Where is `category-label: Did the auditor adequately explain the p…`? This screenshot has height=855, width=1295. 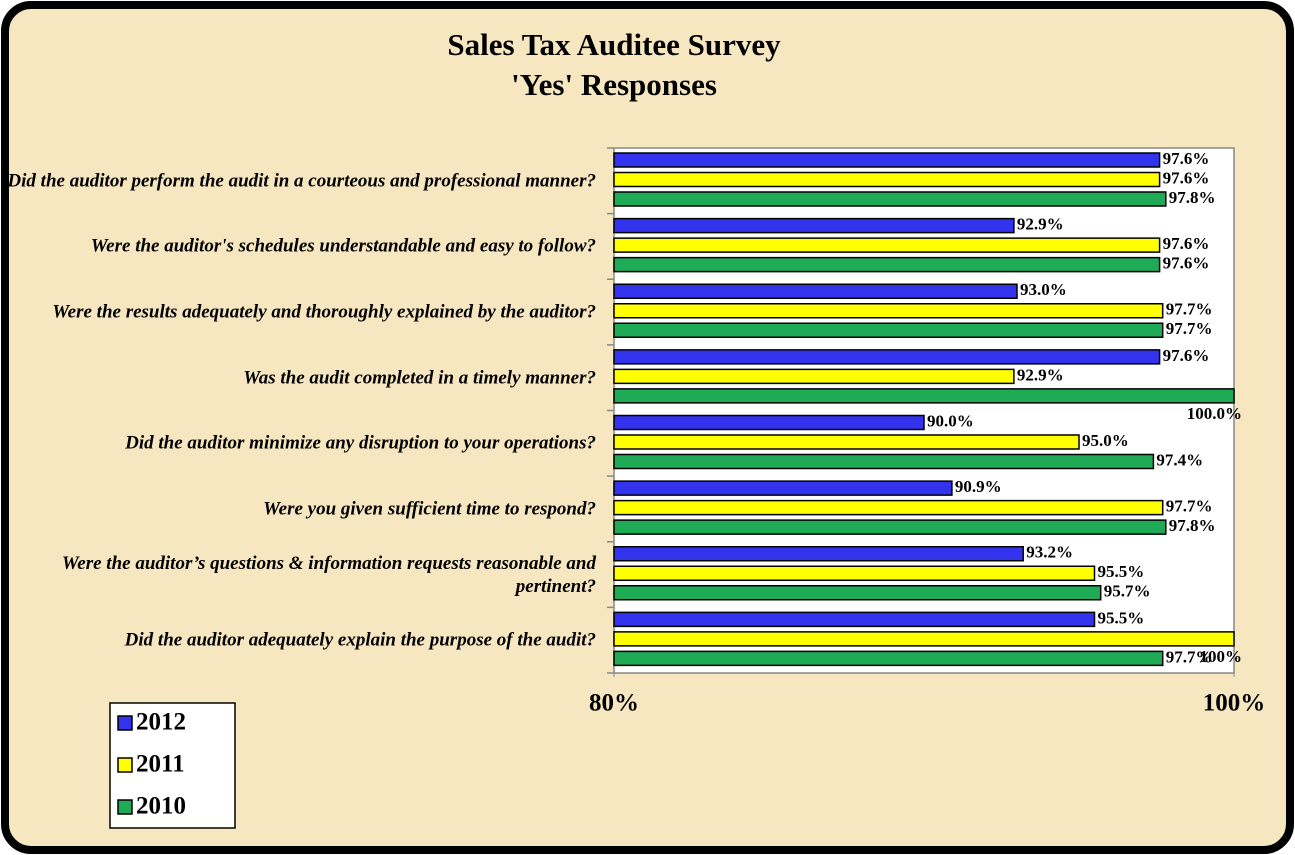
category-label: Did the auditor adequately explain the p… is located at coordinates (360, 640).